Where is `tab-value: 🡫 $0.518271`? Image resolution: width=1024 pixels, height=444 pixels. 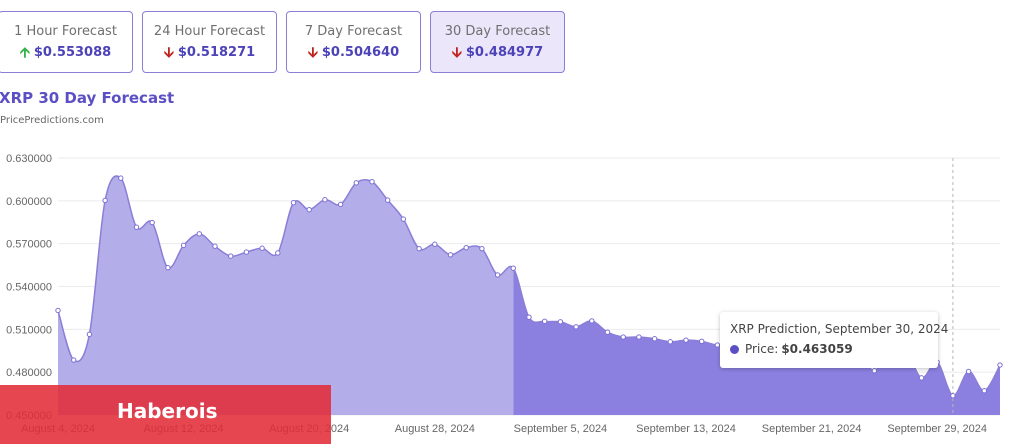
tab-value: 🡫 $0.518271 is located at coordinates (209, 52).